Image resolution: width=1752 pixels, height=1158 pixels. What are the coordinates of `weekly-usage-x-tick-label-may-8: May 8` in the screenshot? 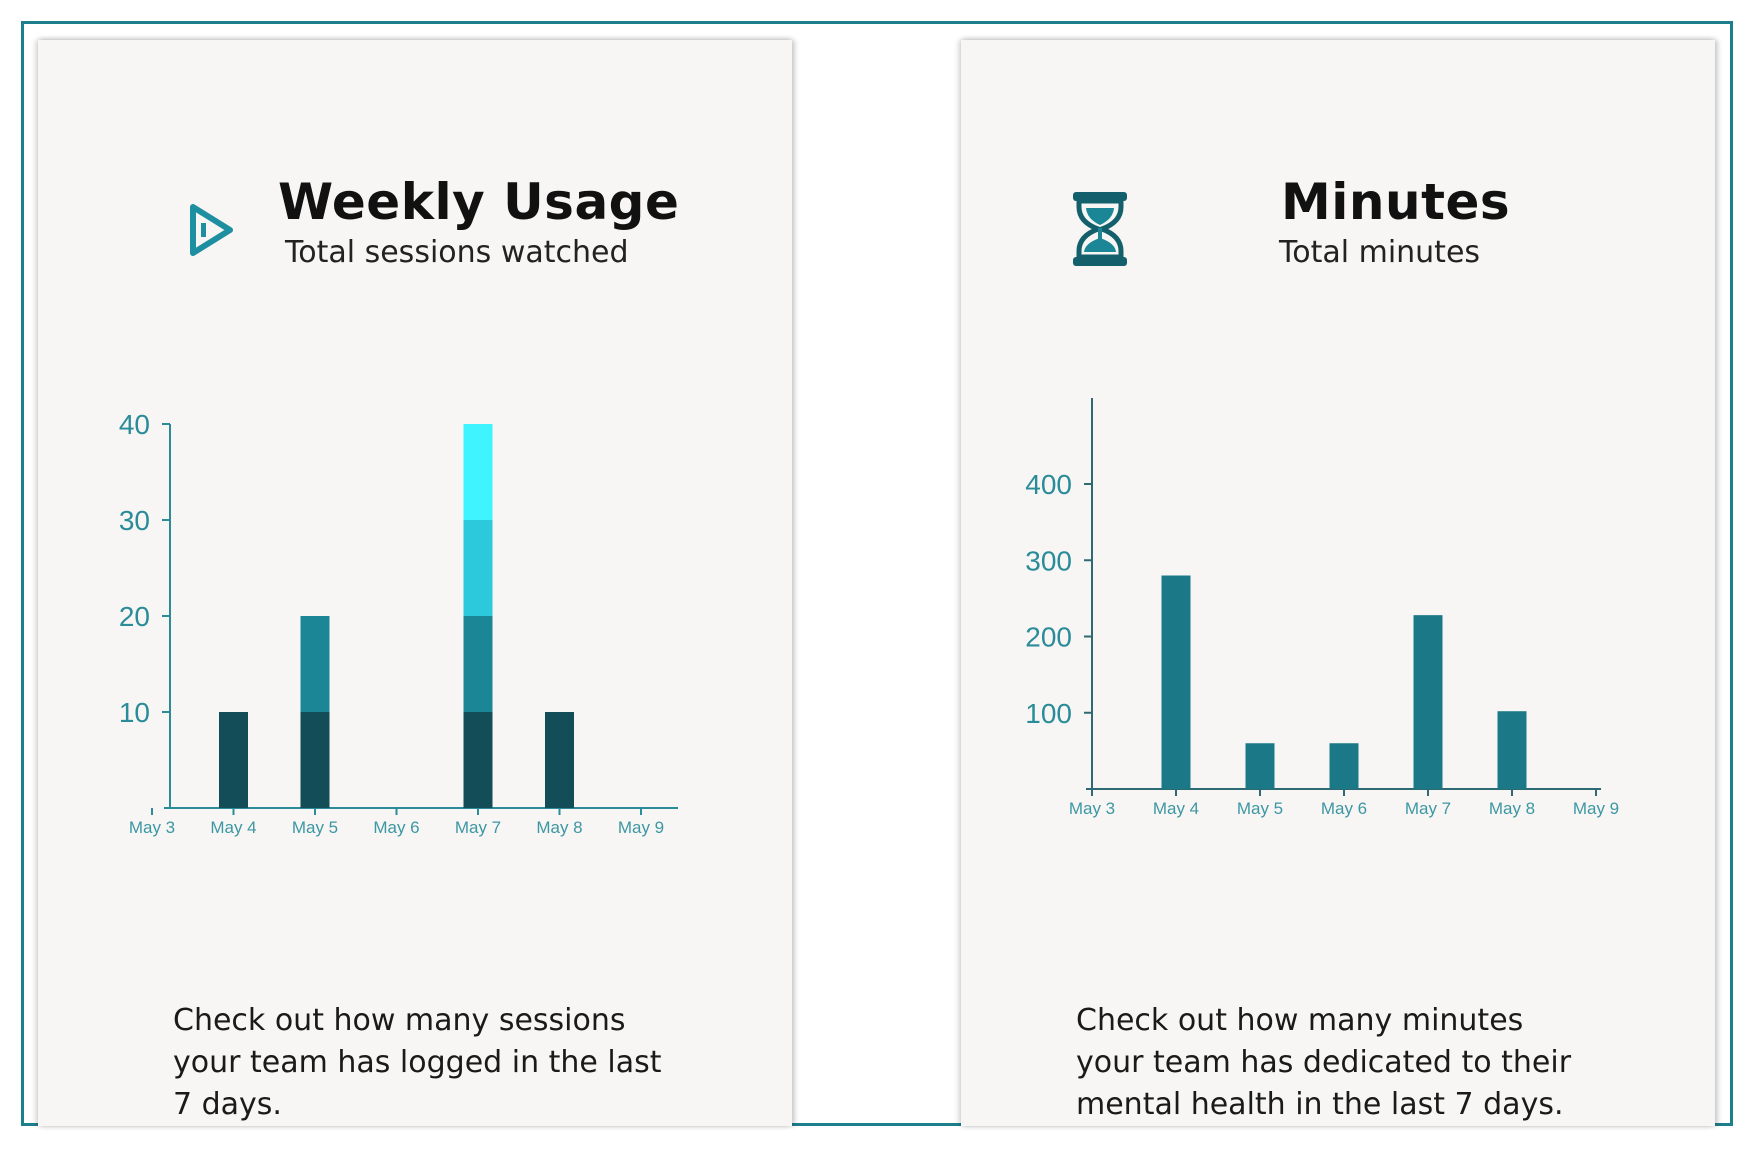 It's located at (559, 827).